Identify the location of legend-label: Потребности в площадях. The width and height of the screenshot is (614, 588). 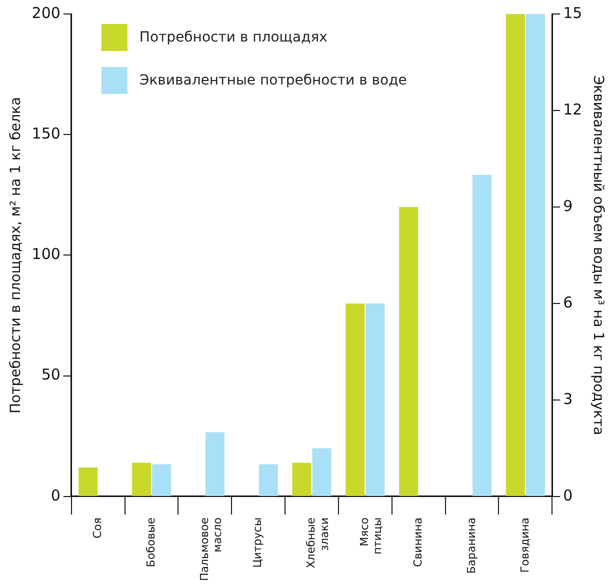
(233, 38).